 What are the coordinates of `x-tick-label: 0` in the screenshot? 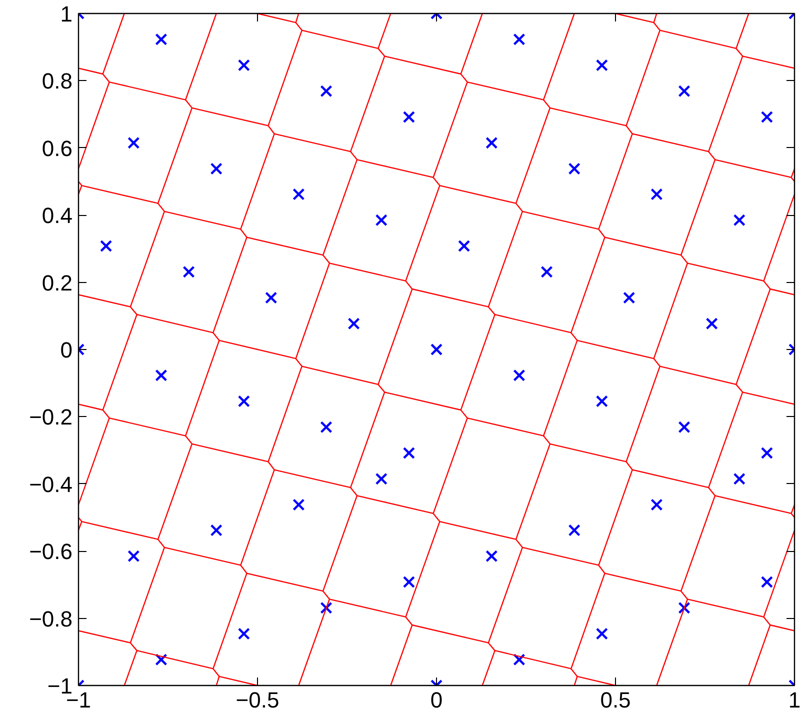 It's located at (436, 700).